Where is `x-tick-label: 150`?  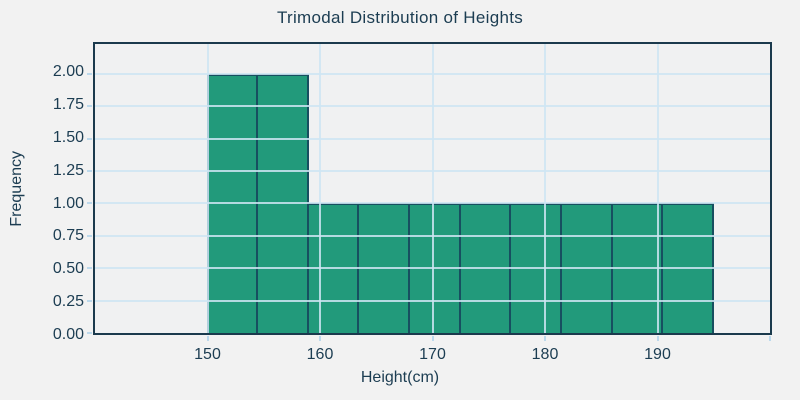
x-tick-label: 150 is located at coordinates (207, 354).